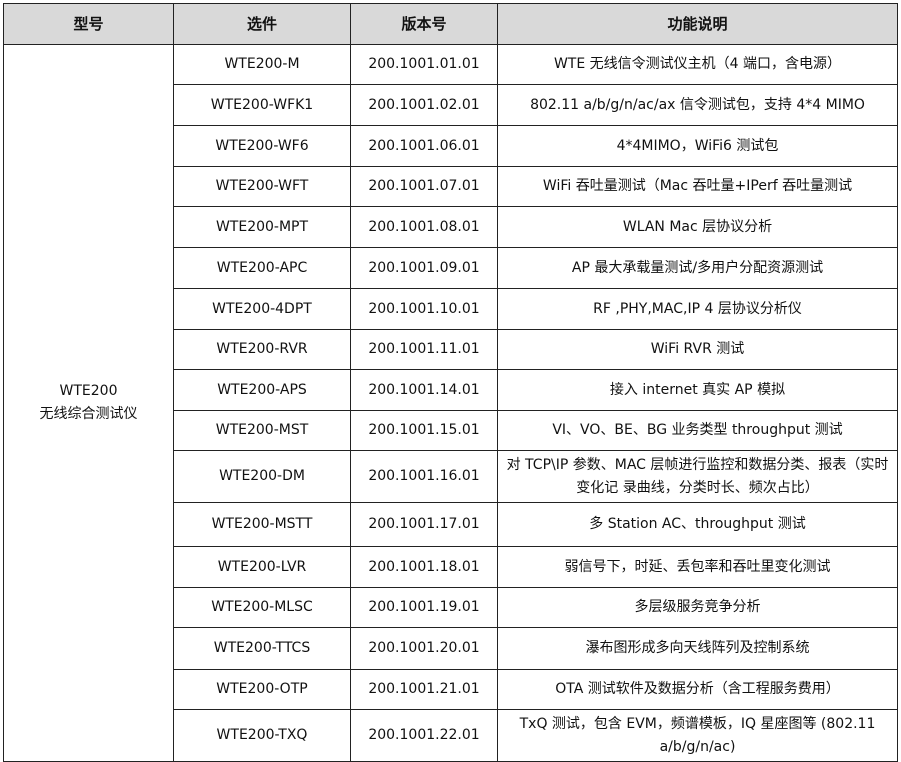  I want to click on version-cell: 200.1001.22.01, so click(424, 735).